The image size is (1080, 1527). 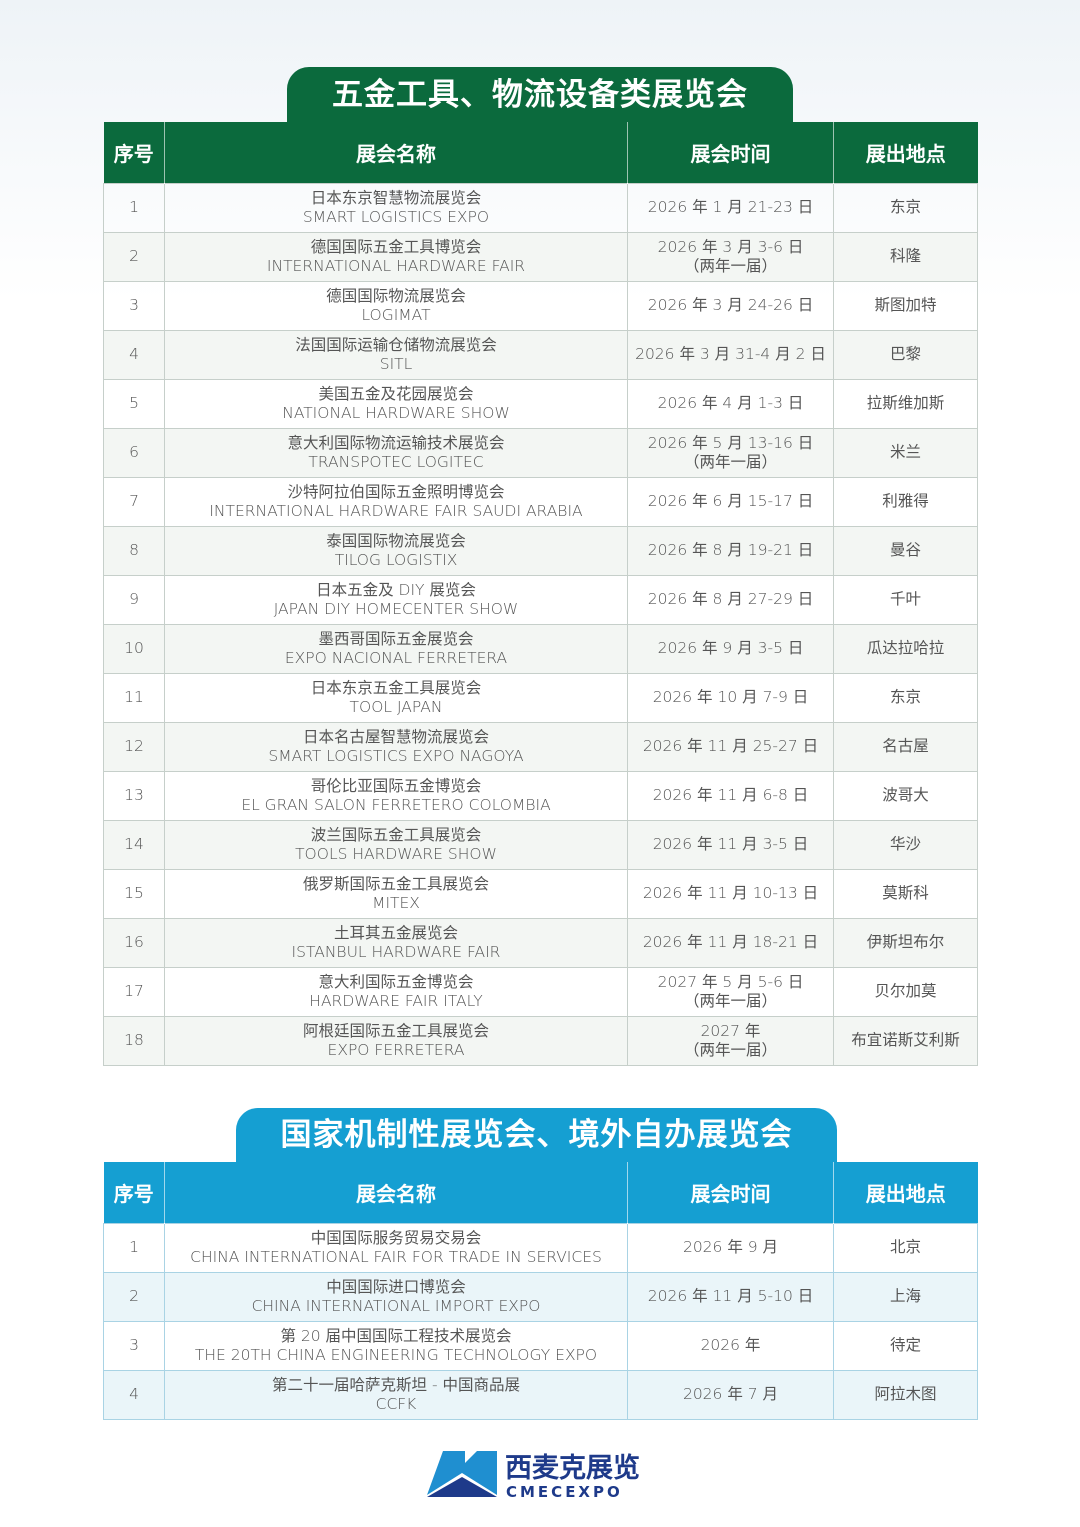 What do you see at coordinates (905, 305) in the screenshot?
I see `expo-place: 斯图加特` at bounding box center [905, 305].